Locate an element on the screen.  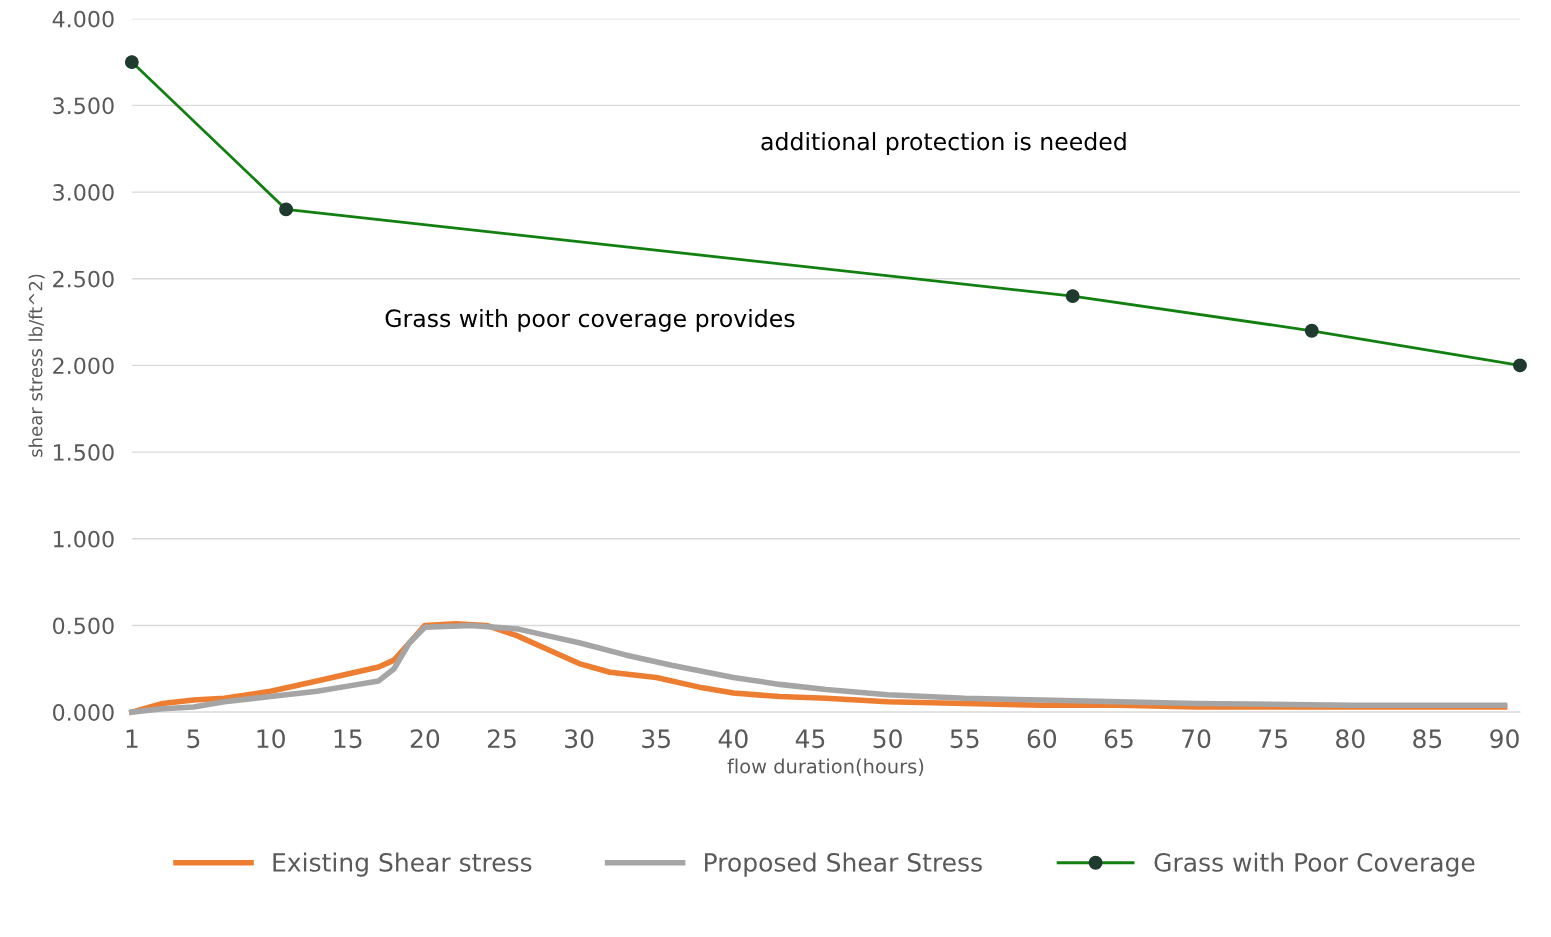
x-tick-label: 75 is located at coordinates (1273, 739).